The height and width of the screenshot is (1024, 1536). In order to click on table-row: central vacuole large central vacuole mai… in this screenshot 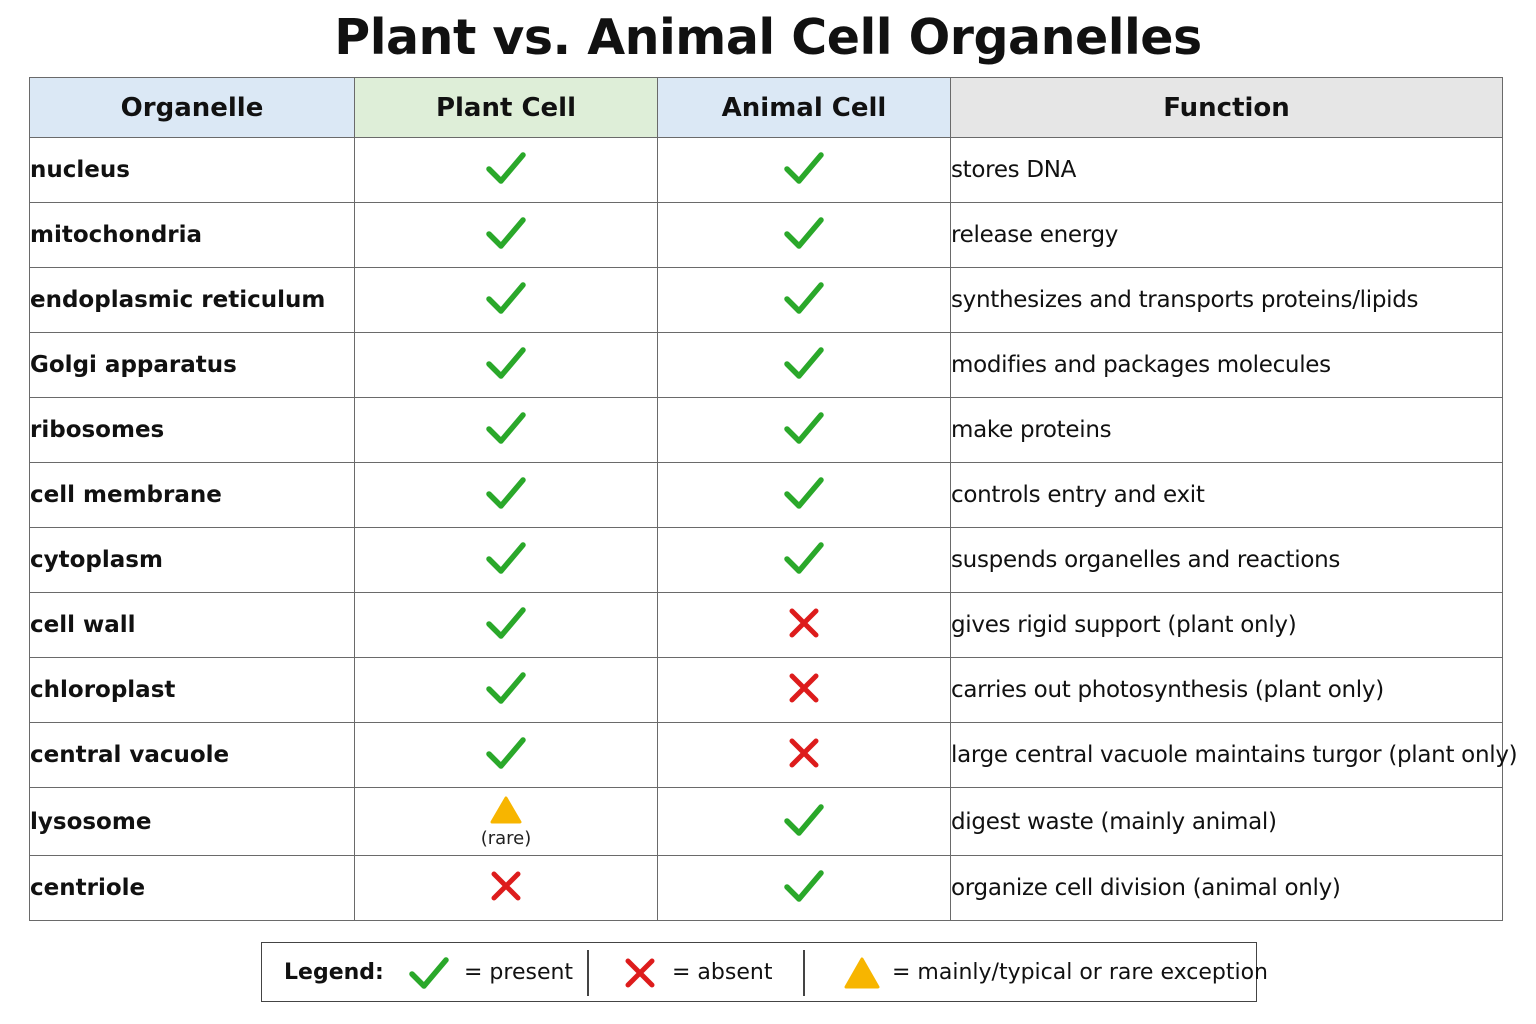, I will do `click(773, 755)`.